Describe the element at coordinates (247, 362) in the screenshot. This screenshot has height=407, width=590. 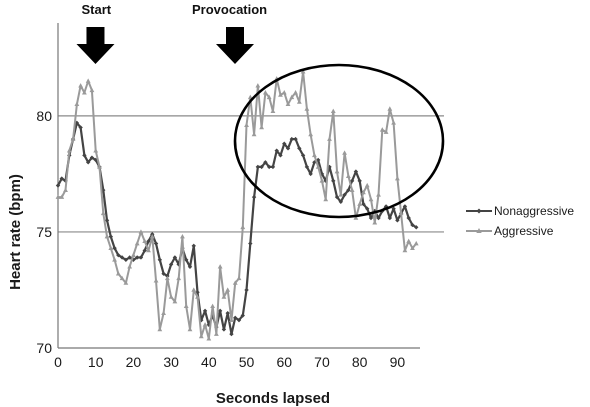
I see `x-tick-label: 50` at that location.